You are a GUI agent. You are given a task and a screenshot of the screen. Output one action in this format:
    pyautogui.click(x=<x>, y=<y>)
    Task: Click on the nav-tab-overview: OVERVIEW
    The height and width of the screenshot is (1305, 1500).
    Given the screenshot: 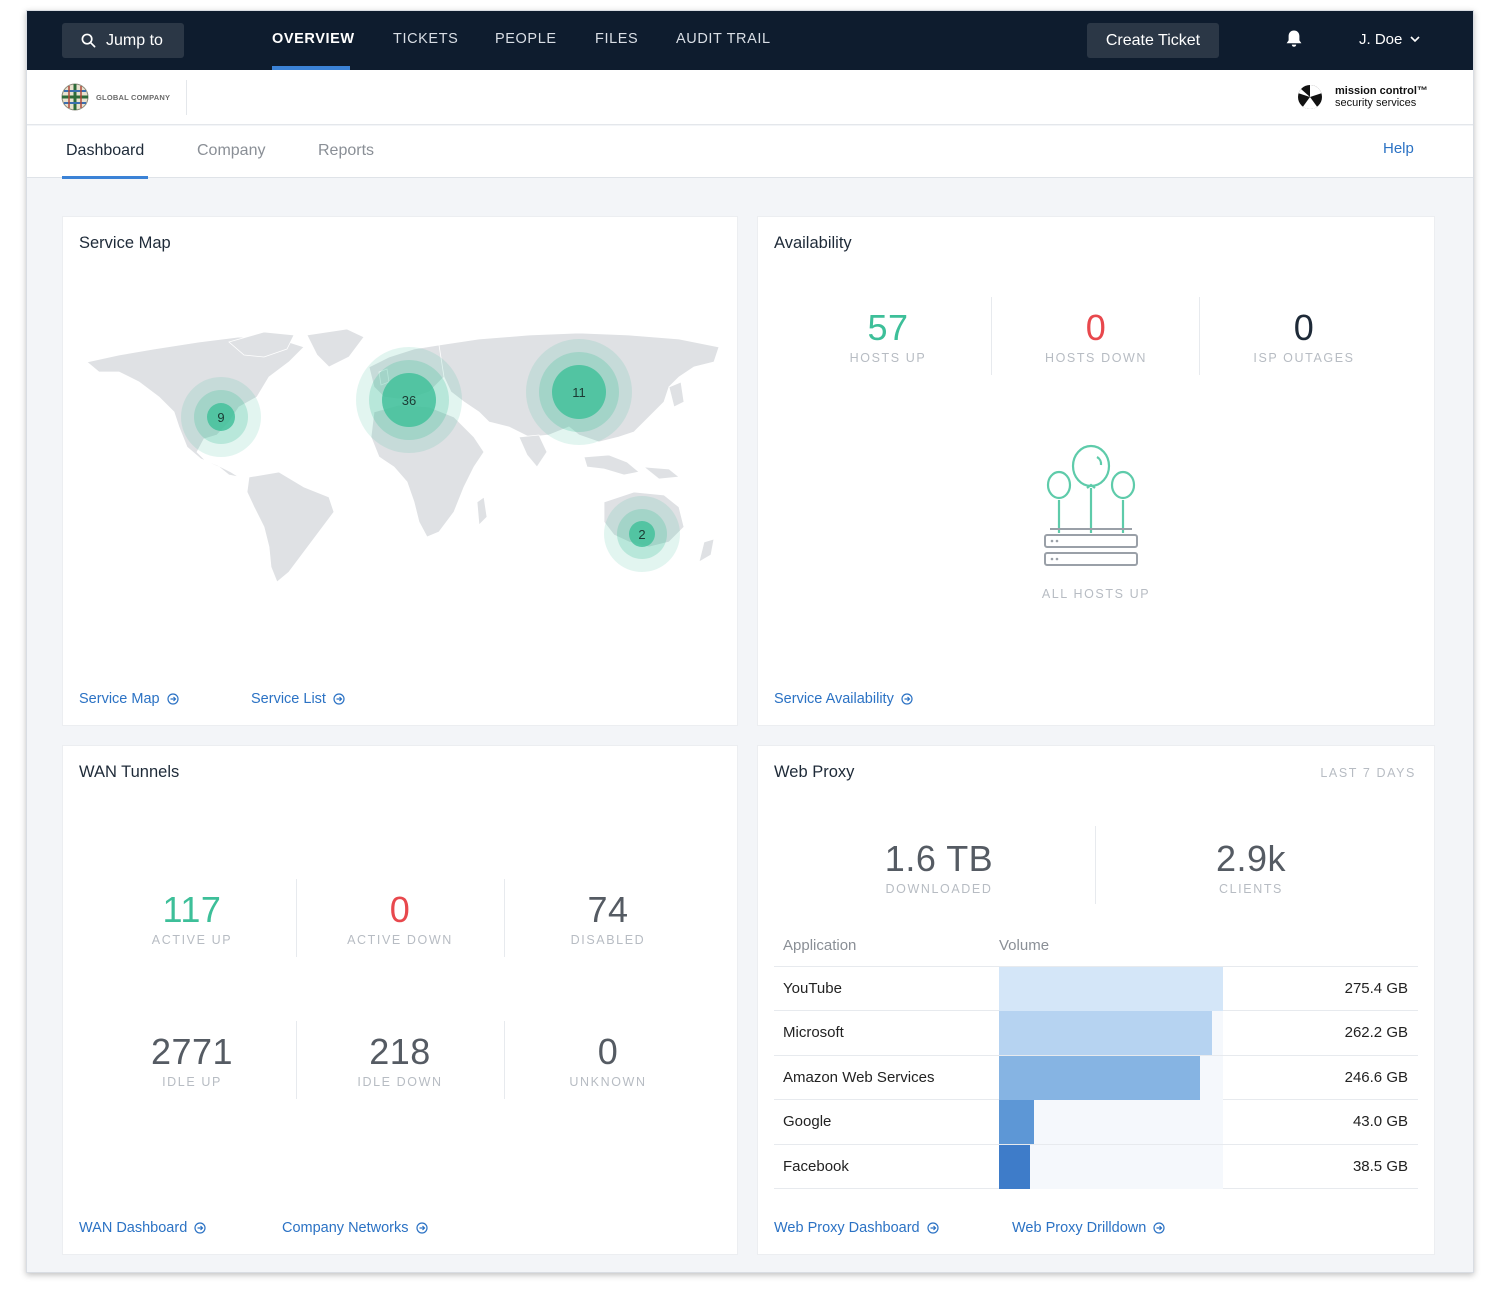 What is the action you would take?
    pyautogui.click(x=313, y=40)
    